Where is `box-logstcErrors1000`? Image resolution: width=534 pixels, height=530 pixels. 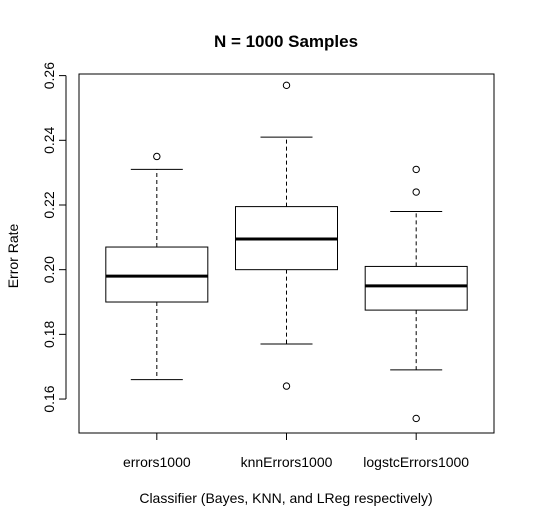 box-logstcErrors1000 is located at coordinates (416, 294).